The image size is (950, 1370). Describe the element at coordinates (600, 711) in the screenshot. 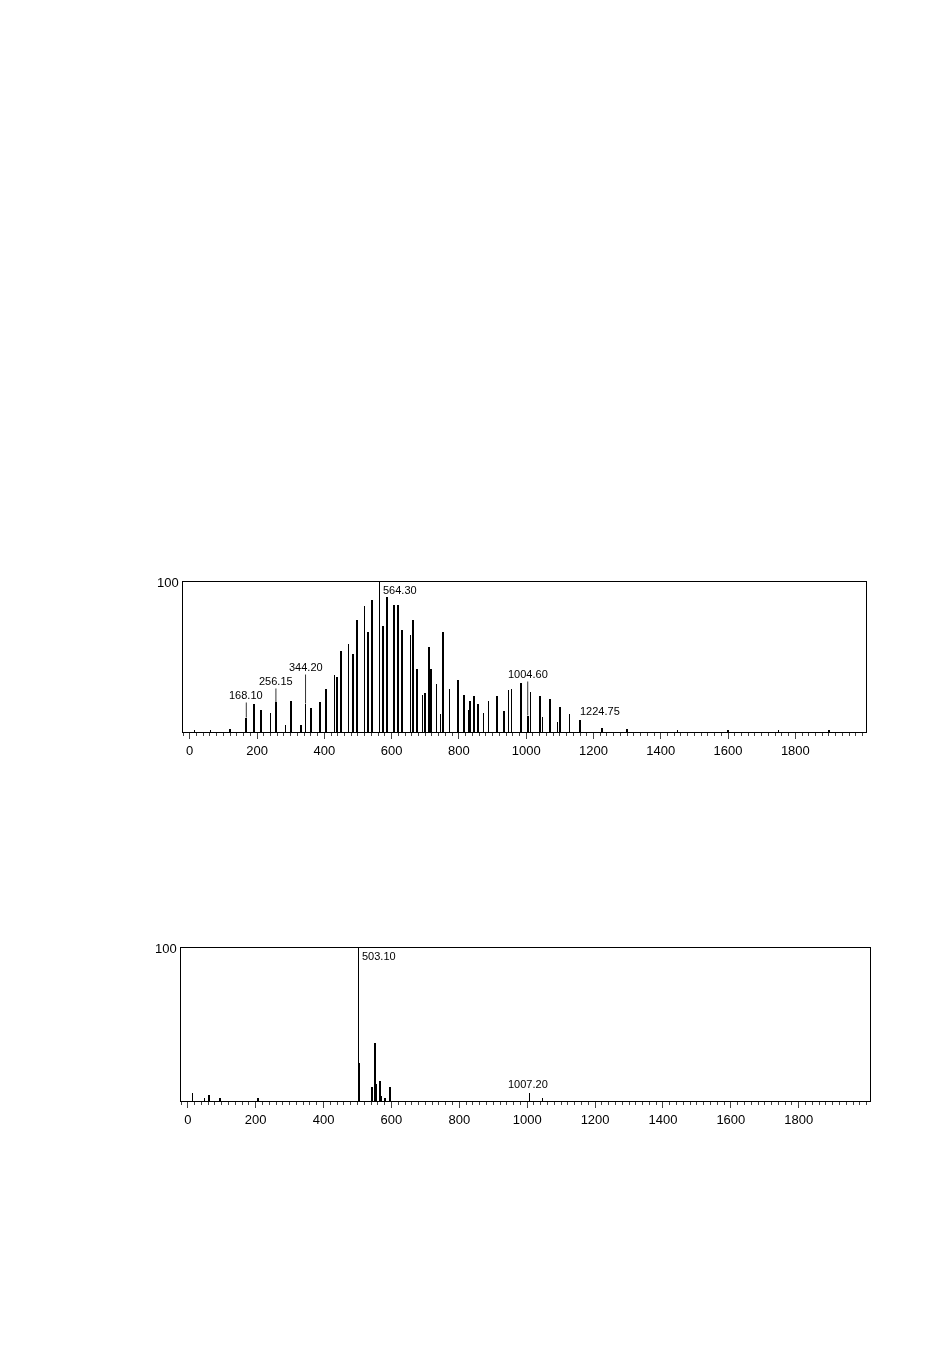

I see `annotation: 1224.75` at that location.